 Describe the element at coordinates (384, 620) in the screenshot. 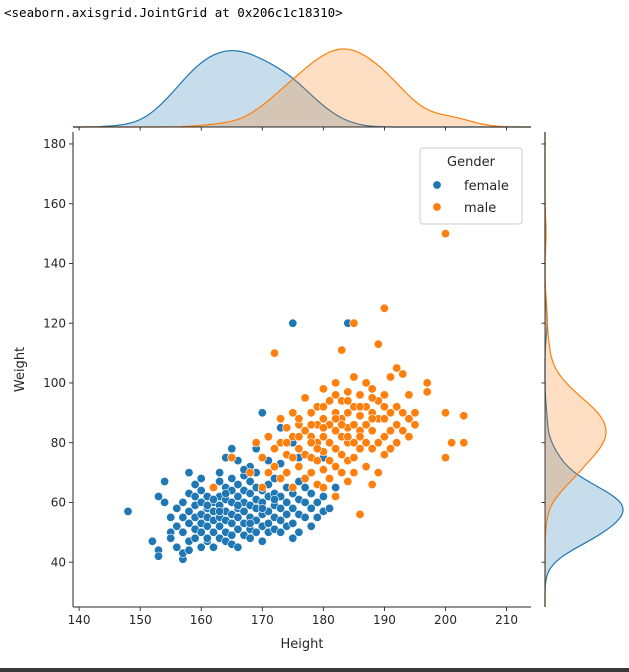

I see `x-tick-label: 190` at that location.